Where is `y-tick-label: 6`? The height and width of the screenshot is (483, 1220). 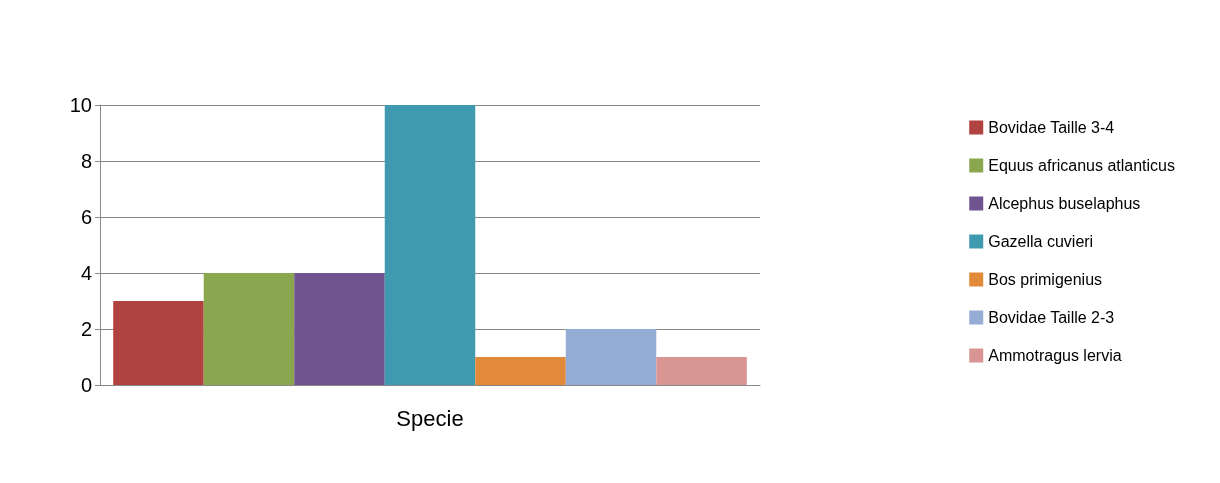 y-tick-label: 6 is located at coordinates (86, 217).